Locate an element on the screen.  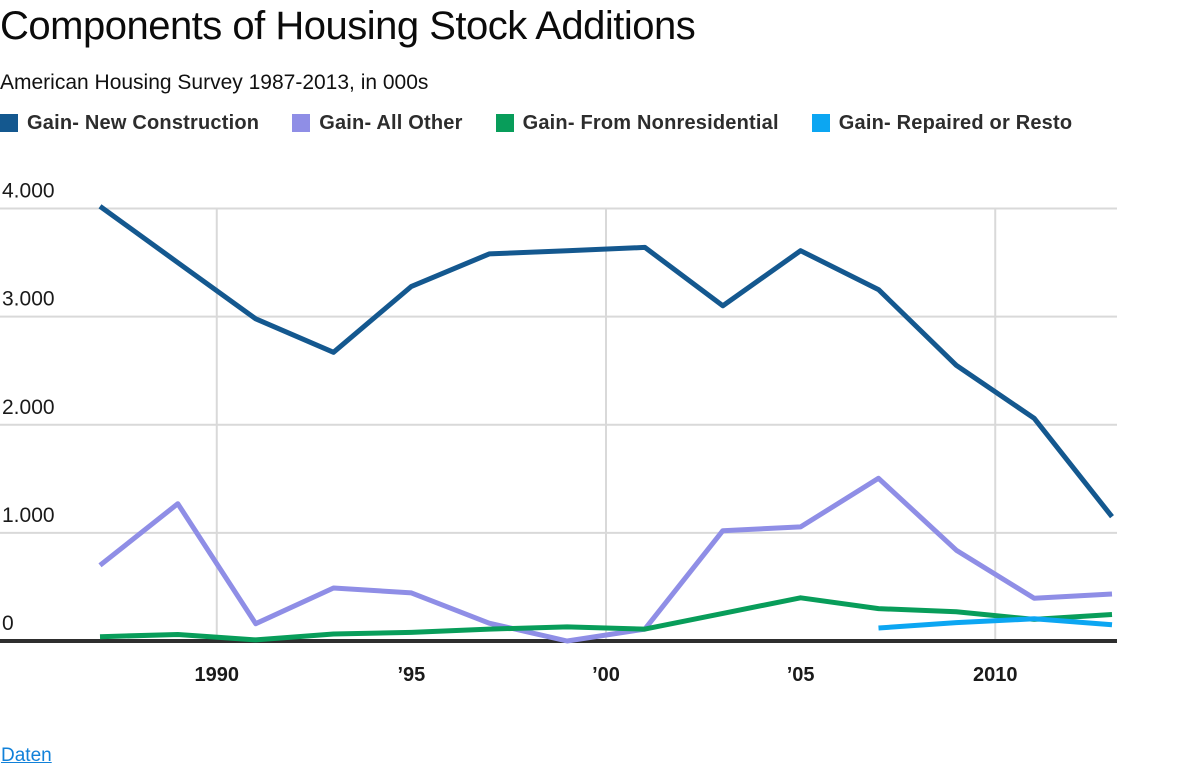
legend-item-all-other: Gain- All Other is located at coordinates (377, 123).